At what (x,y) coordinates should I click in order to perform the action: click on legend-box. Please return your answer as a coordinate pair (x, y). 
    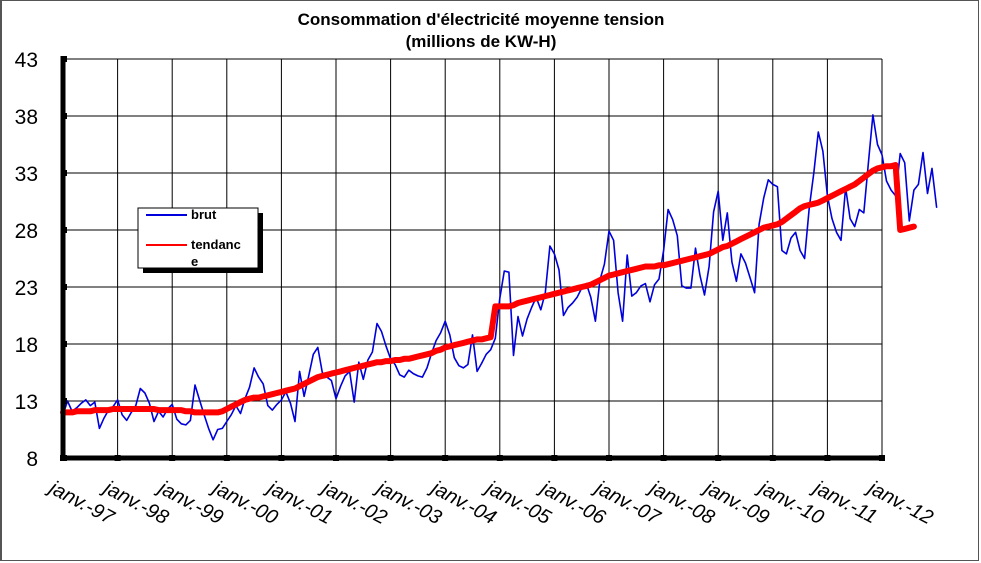
    Looking at the image, I should click on (198, 238).